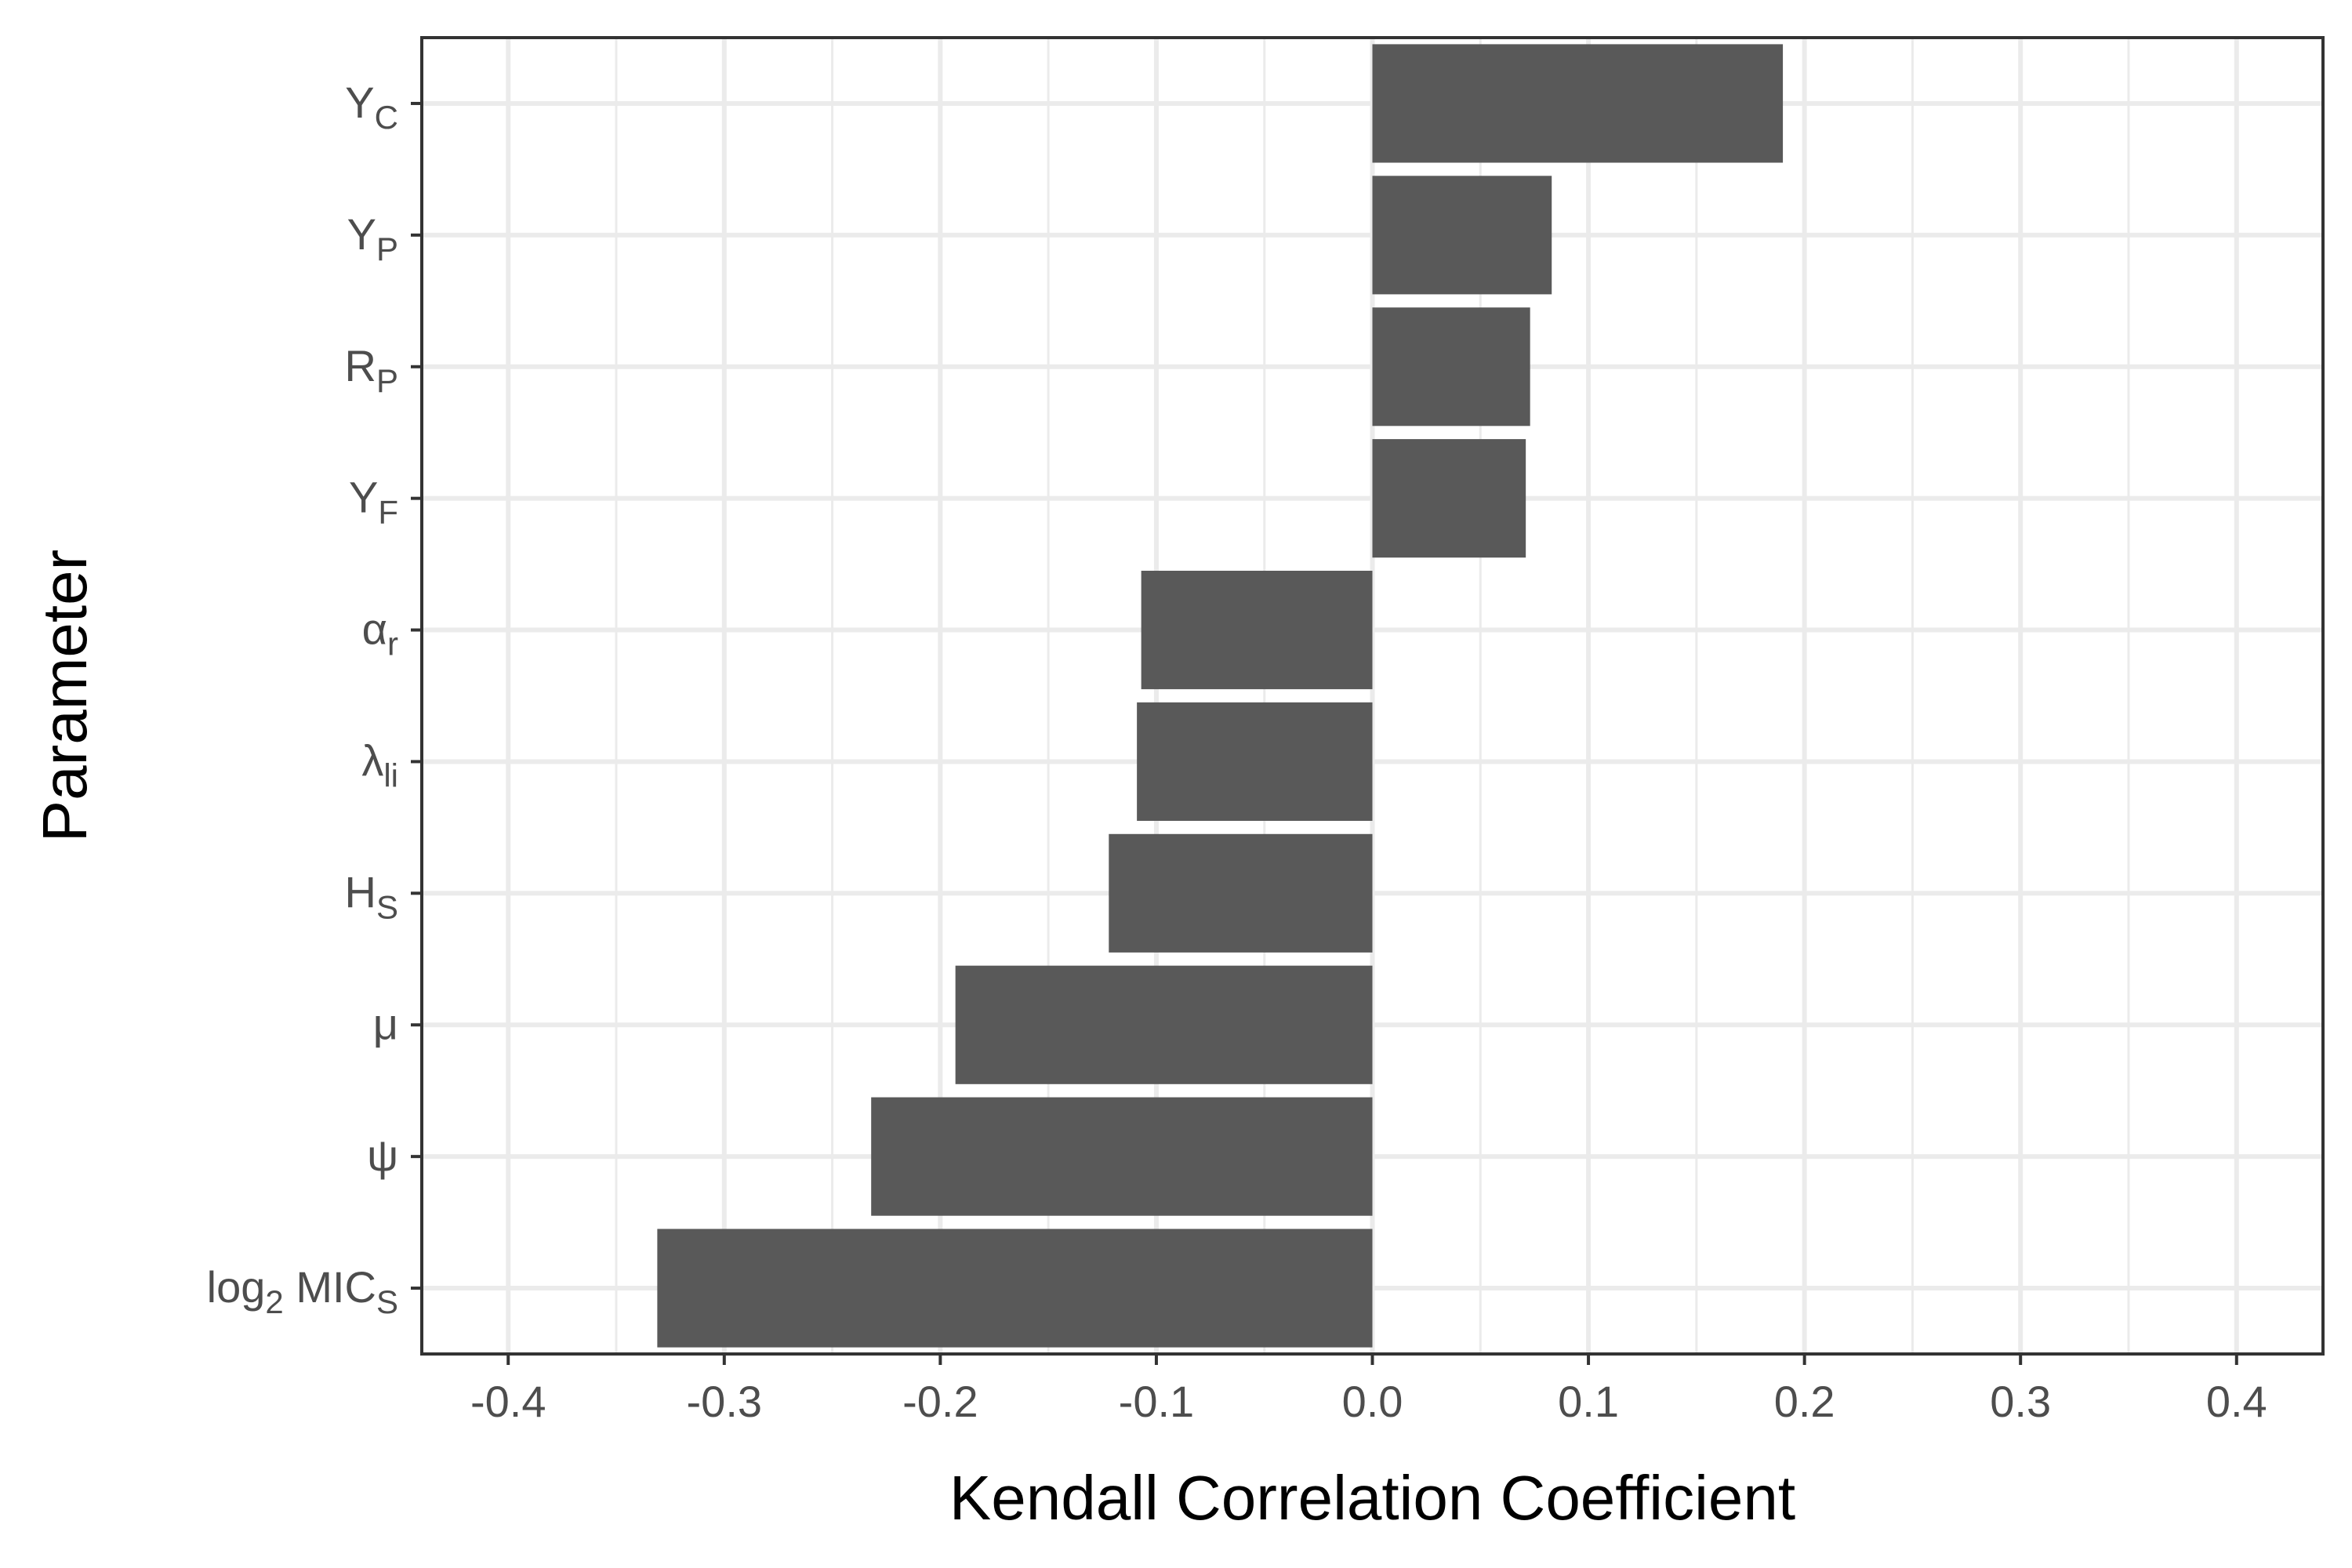  Describe the element at coordinates (1588, 1401) in the screenshot. I see `x-tick-label: 0.1` at that location.